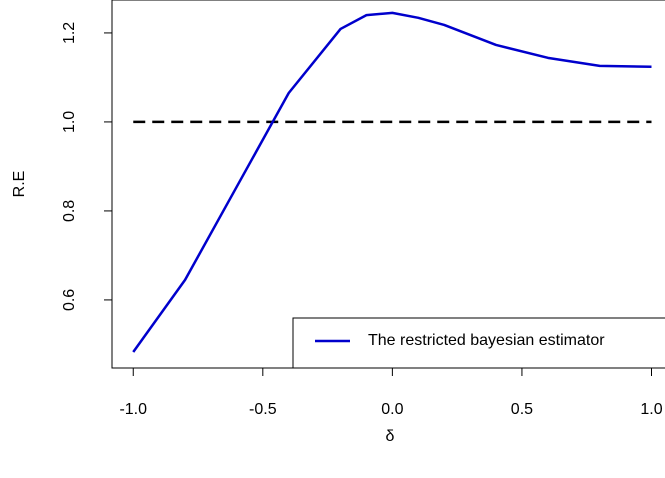 The width and height of the screenshot is (665, 478). I want to click on legend-box, so click(478, 343).